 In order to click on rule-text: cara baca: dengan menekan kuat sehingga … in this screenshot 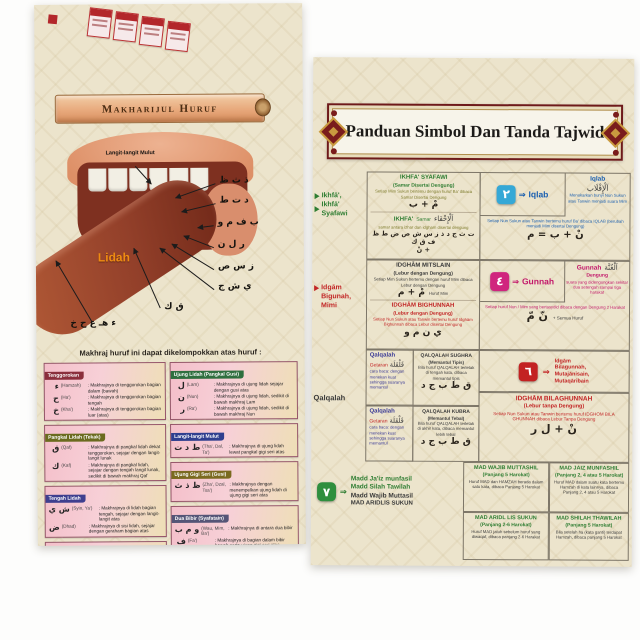, I will do `click(387, 435)`.